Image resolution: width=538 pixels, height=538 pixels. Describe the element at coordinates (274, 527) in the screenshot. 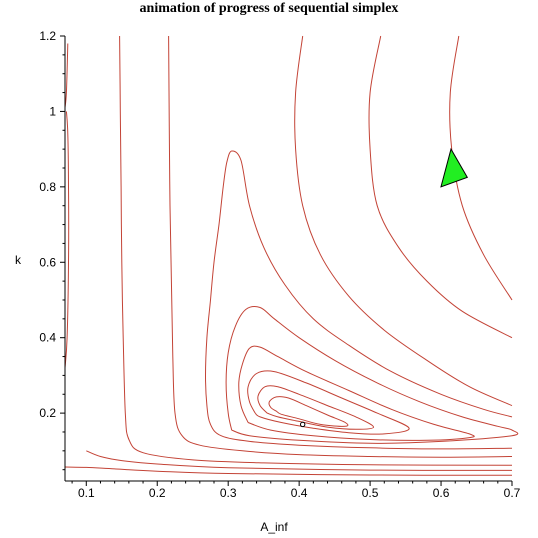

I see `x-axis-label: A_inf` at that location.